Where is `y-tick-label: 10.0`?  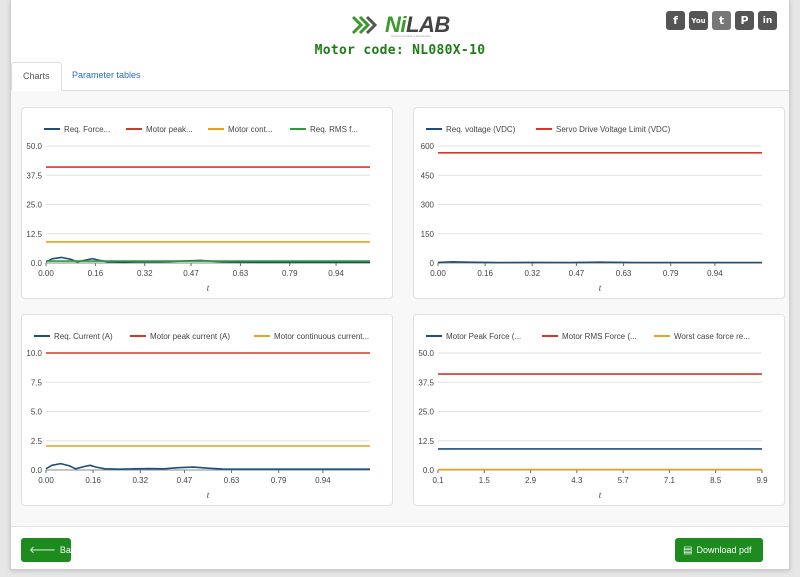 y-tick-label: 10.0 is located at coordinates (34, 353).